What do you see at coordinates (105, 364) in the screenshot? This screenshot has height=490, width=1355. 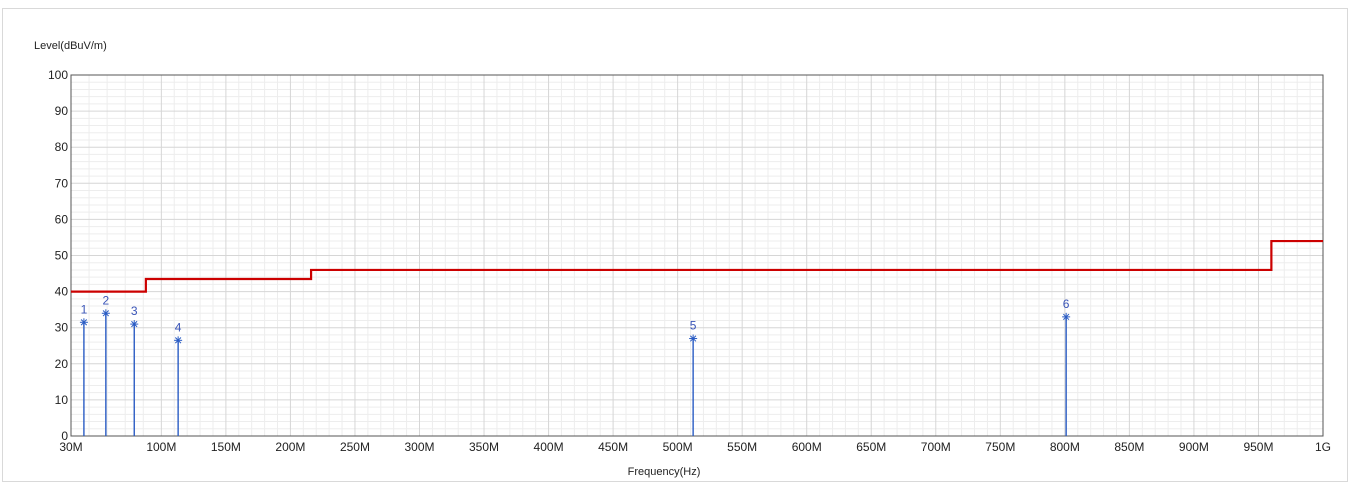 I see `marker-2: 2` at bounding box center [105, 364].